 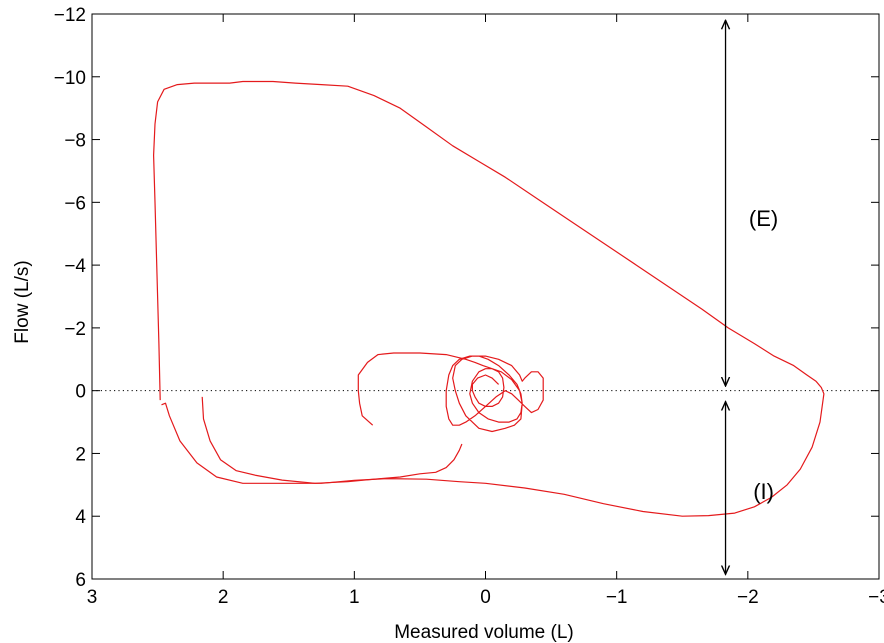 What do you see at coordinates (75, 266) in the screenshot?
I see `y-tick-label: −4` at bounding box center [75, 266].